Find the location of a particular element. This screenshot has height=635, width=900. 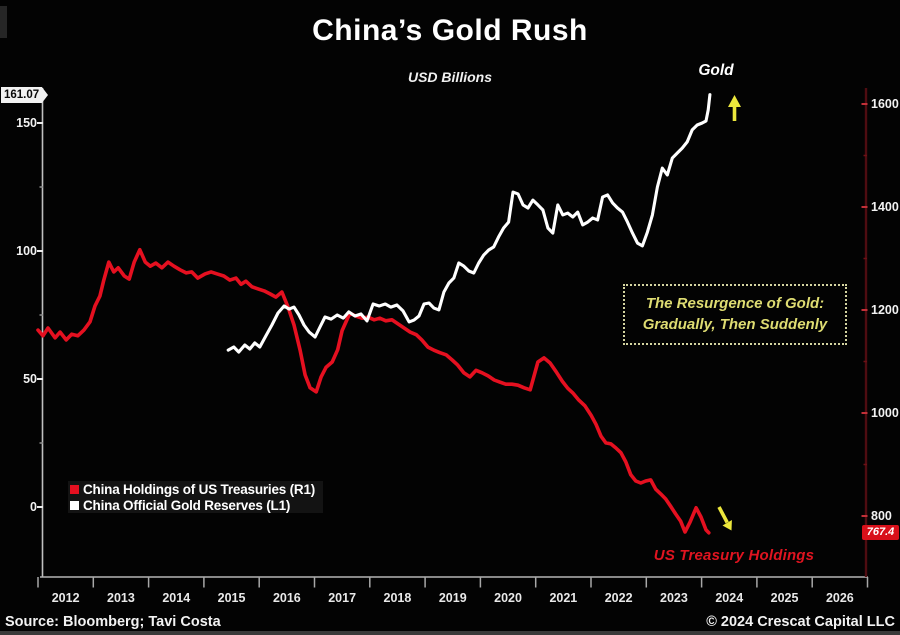

x-axis-year-label: 2017 is located at coordinates (342, 598).